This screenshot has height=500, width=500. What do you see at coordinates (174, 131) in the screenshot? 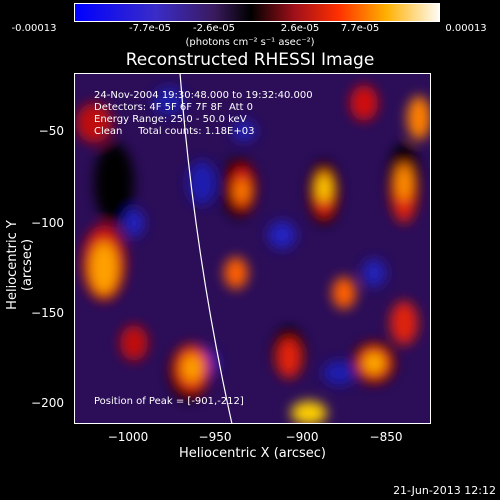
I see `counts-label: Clean Total counts: 1.18E+03` at bounding box center [174, 131].